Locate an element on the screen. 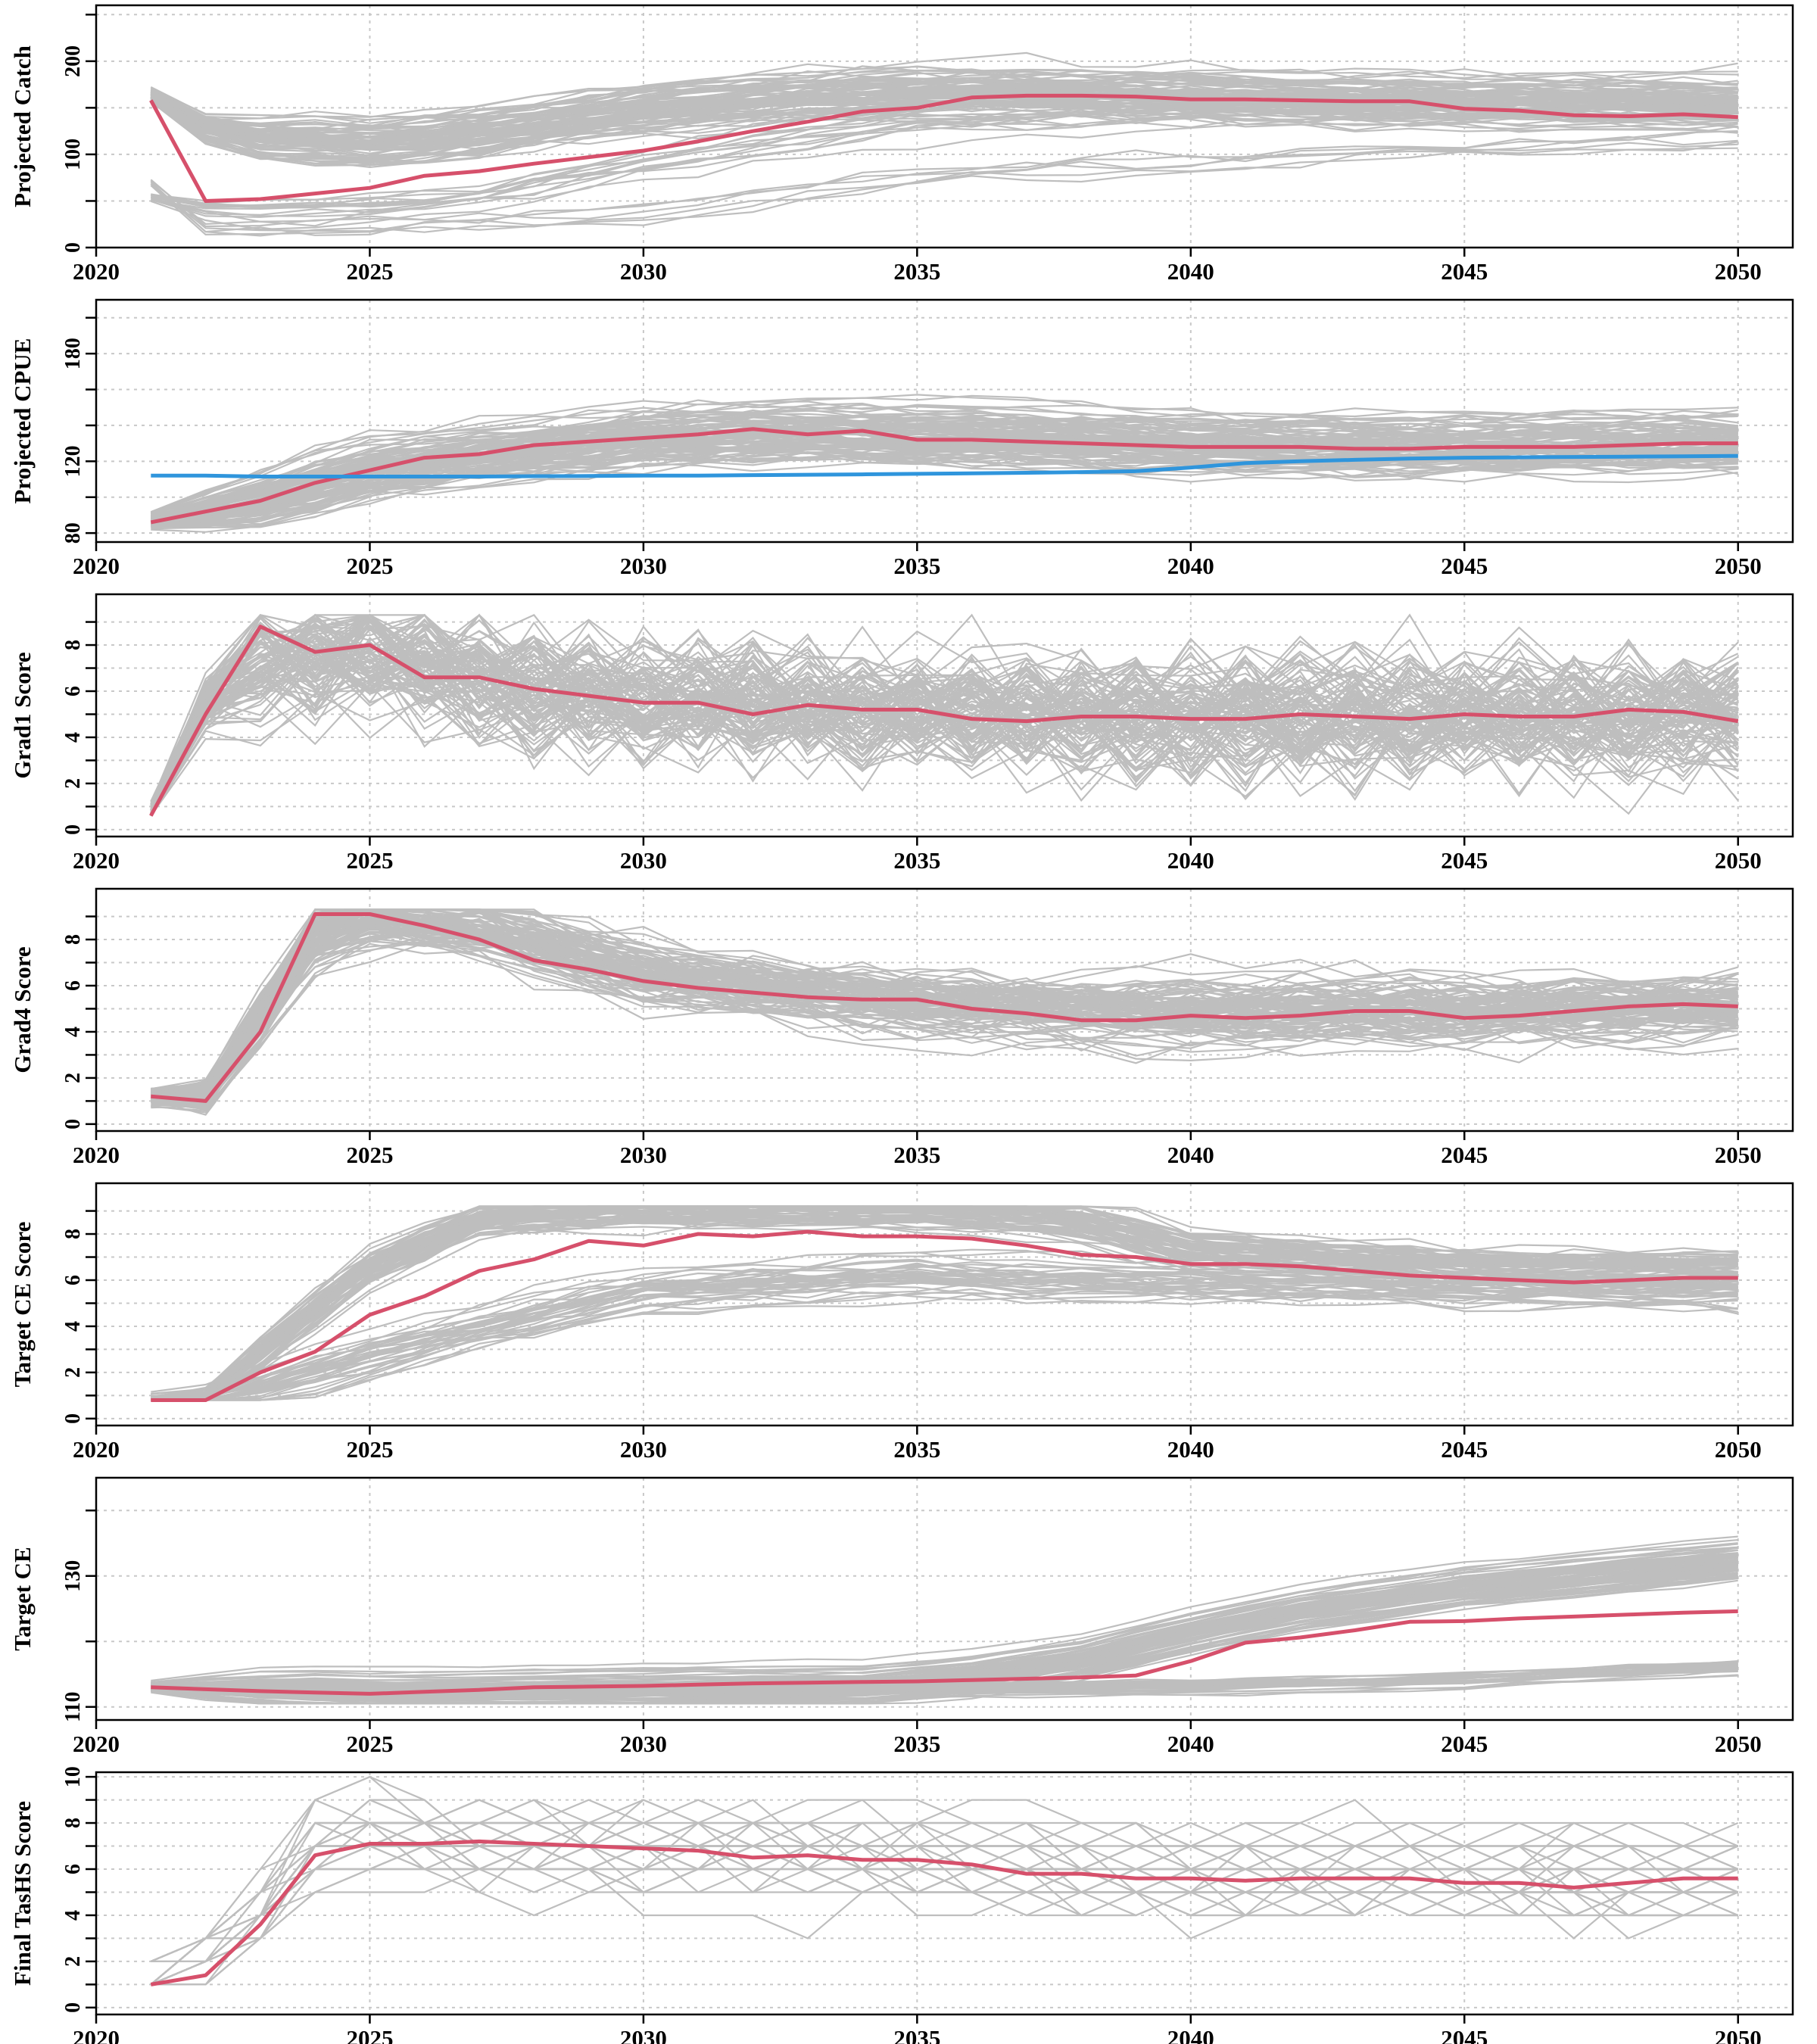 The width and height of the screenshot is (1817, 2044). y-tick-label: 200 is located at coordinates (73, 61).